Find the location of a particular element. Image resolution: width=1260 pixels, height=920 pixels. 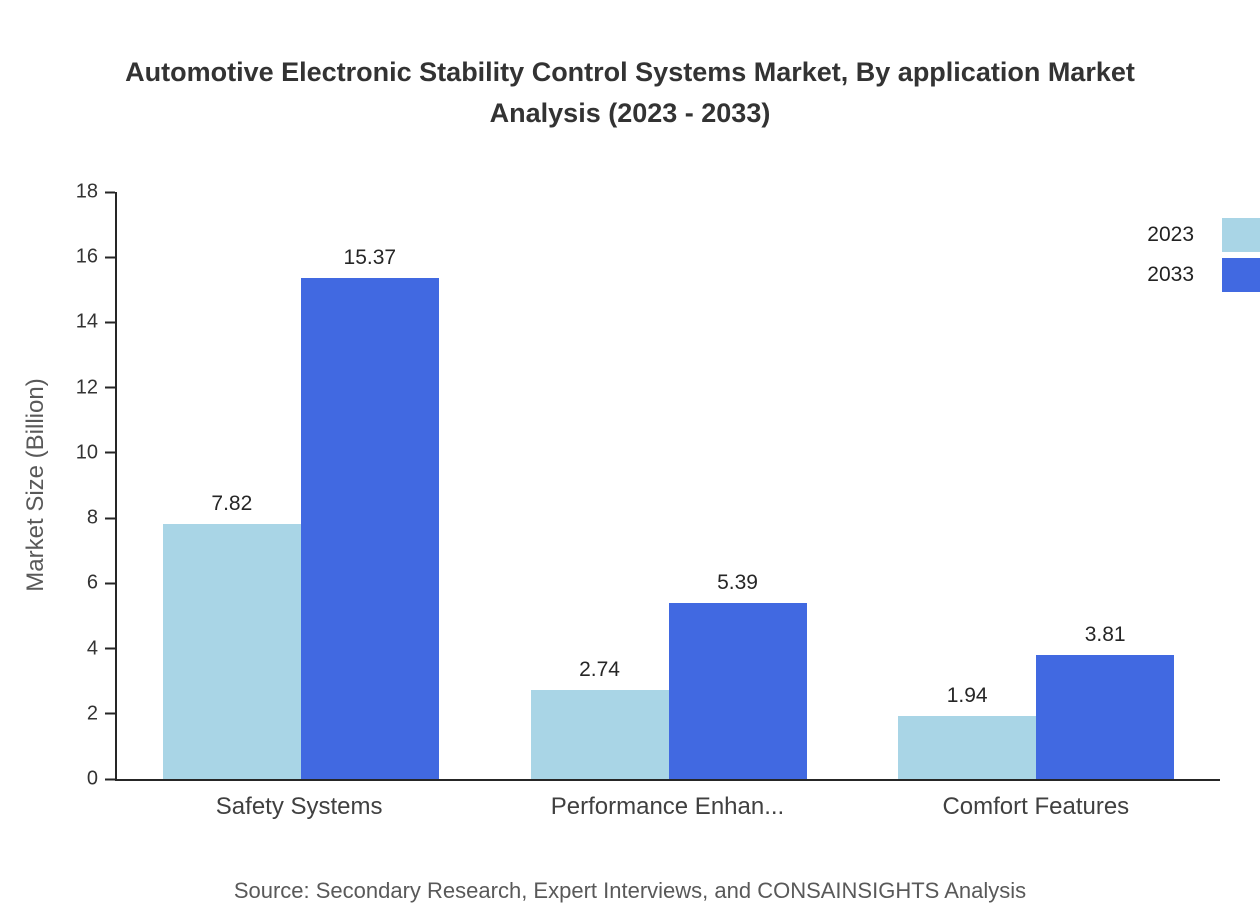

x-axis-label-safety-systems: Safety Systems is located at coordinates (299, 806).